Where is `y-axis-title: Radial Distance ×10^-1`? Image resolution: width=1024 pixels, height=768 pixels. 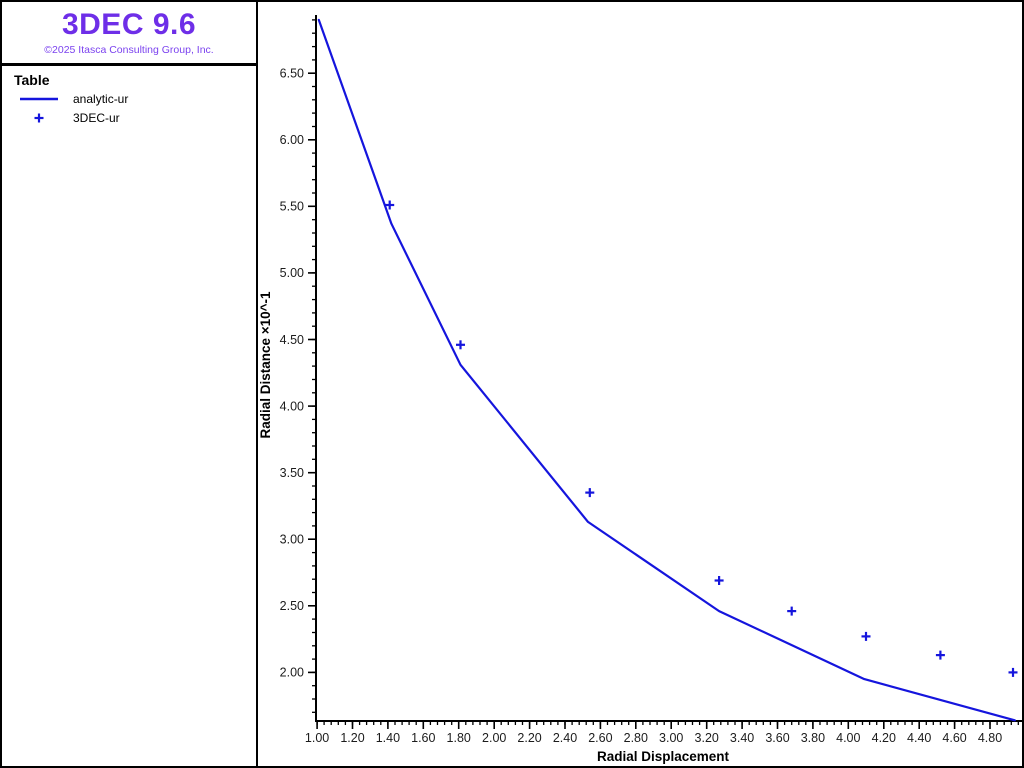
y-axis-title: Radial Distance ×10^-1 is located at coordinates (265, 365).